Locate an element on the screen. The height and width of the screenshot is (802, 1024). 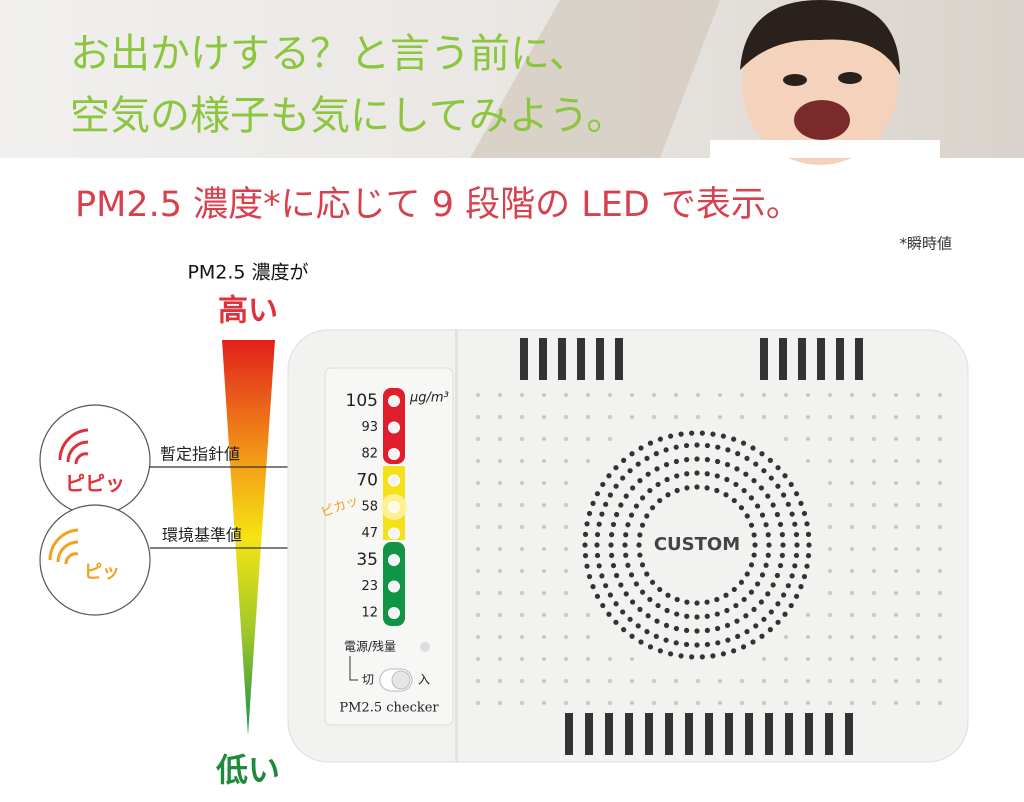
power-label: 電源/残量 is located at coordinates (370, 647).